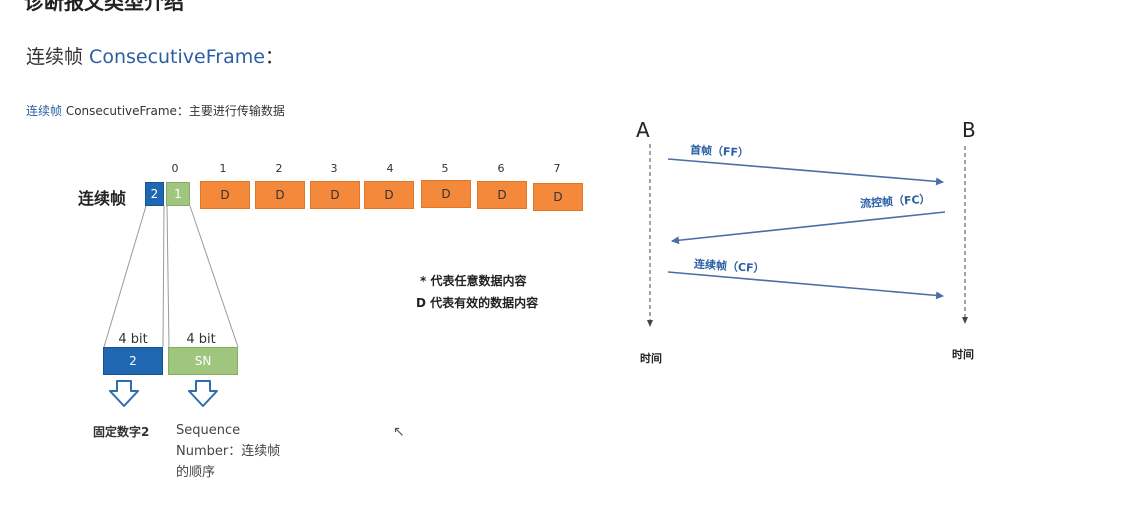  I want to click on caption-text: ConsecutiveFrame：主要进行传输数据, so click(173, 111).